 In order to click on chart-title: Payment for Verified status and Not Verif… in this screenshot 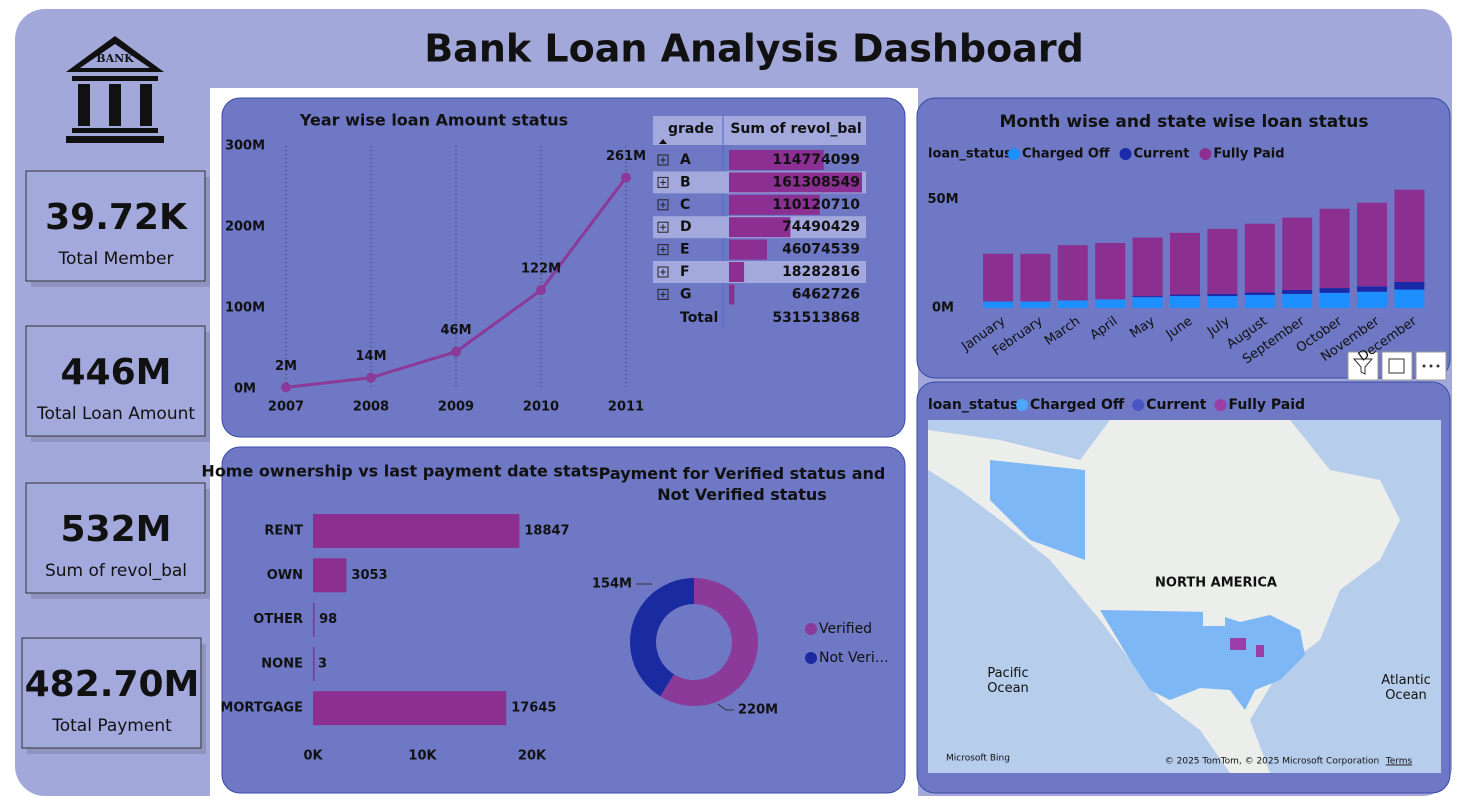, I will do `click(742, 484)`.